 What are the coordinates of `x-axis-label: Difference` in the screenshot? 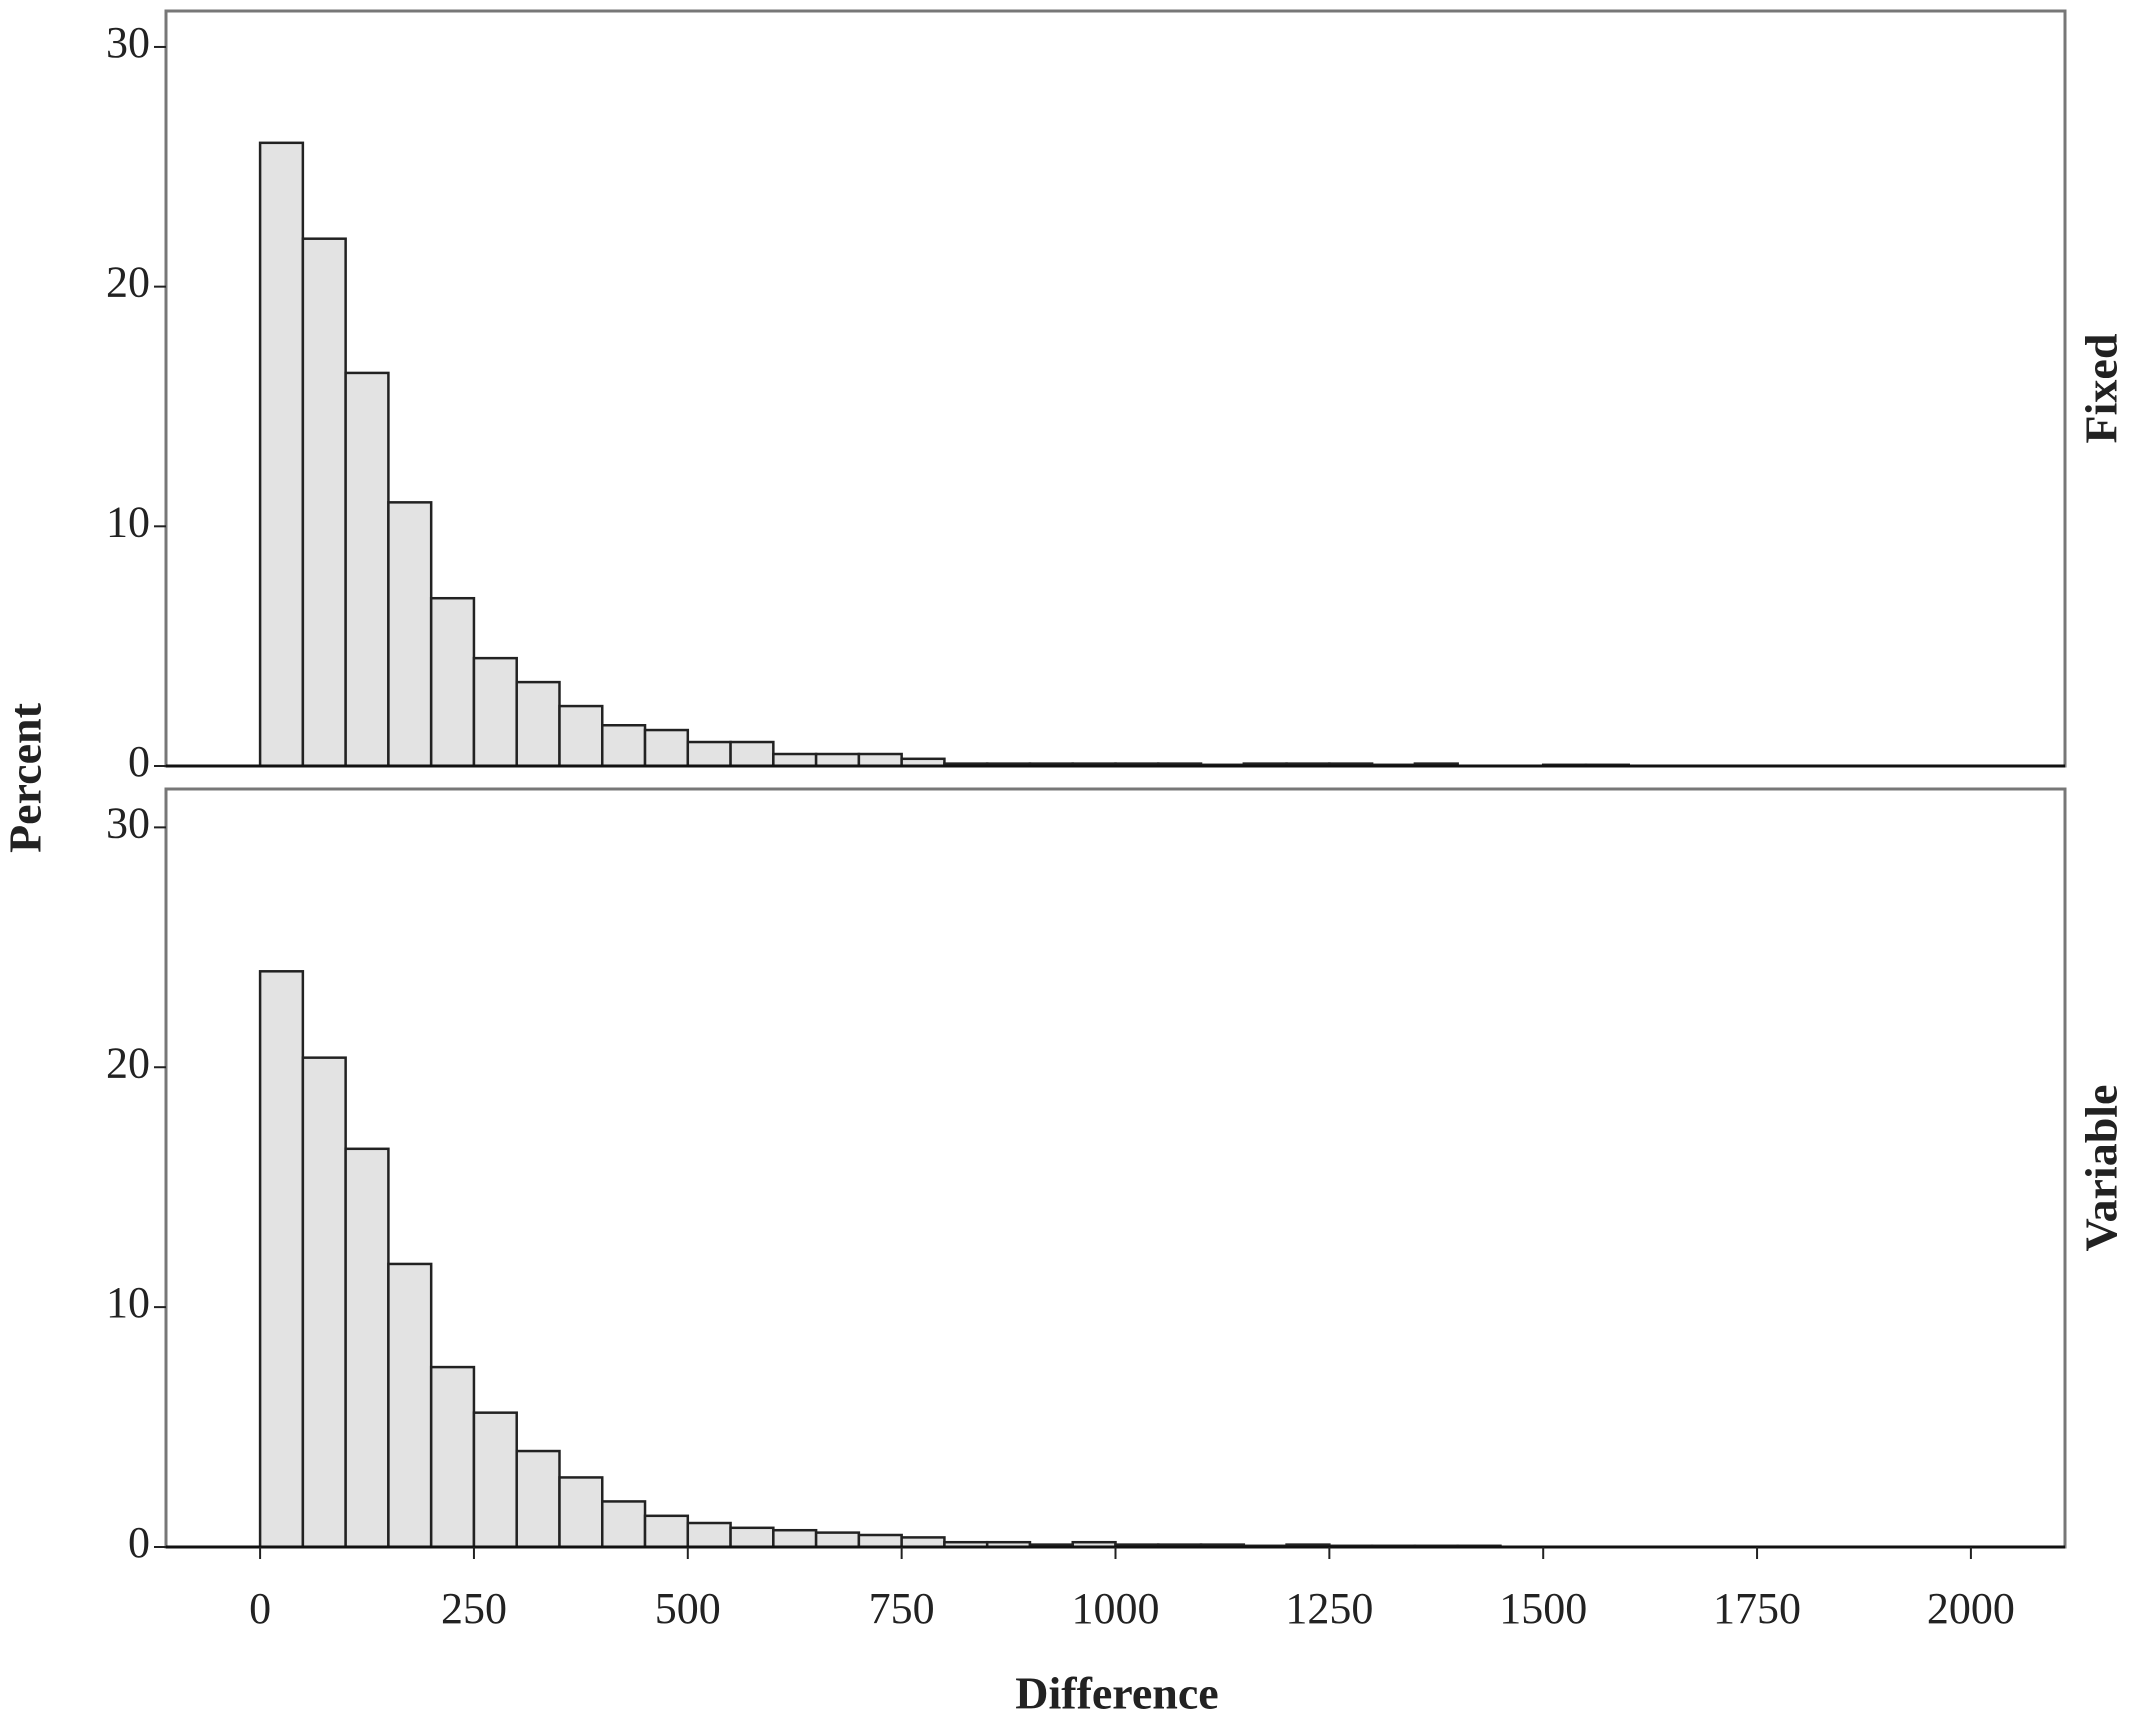 It's located at (1116, 1693).